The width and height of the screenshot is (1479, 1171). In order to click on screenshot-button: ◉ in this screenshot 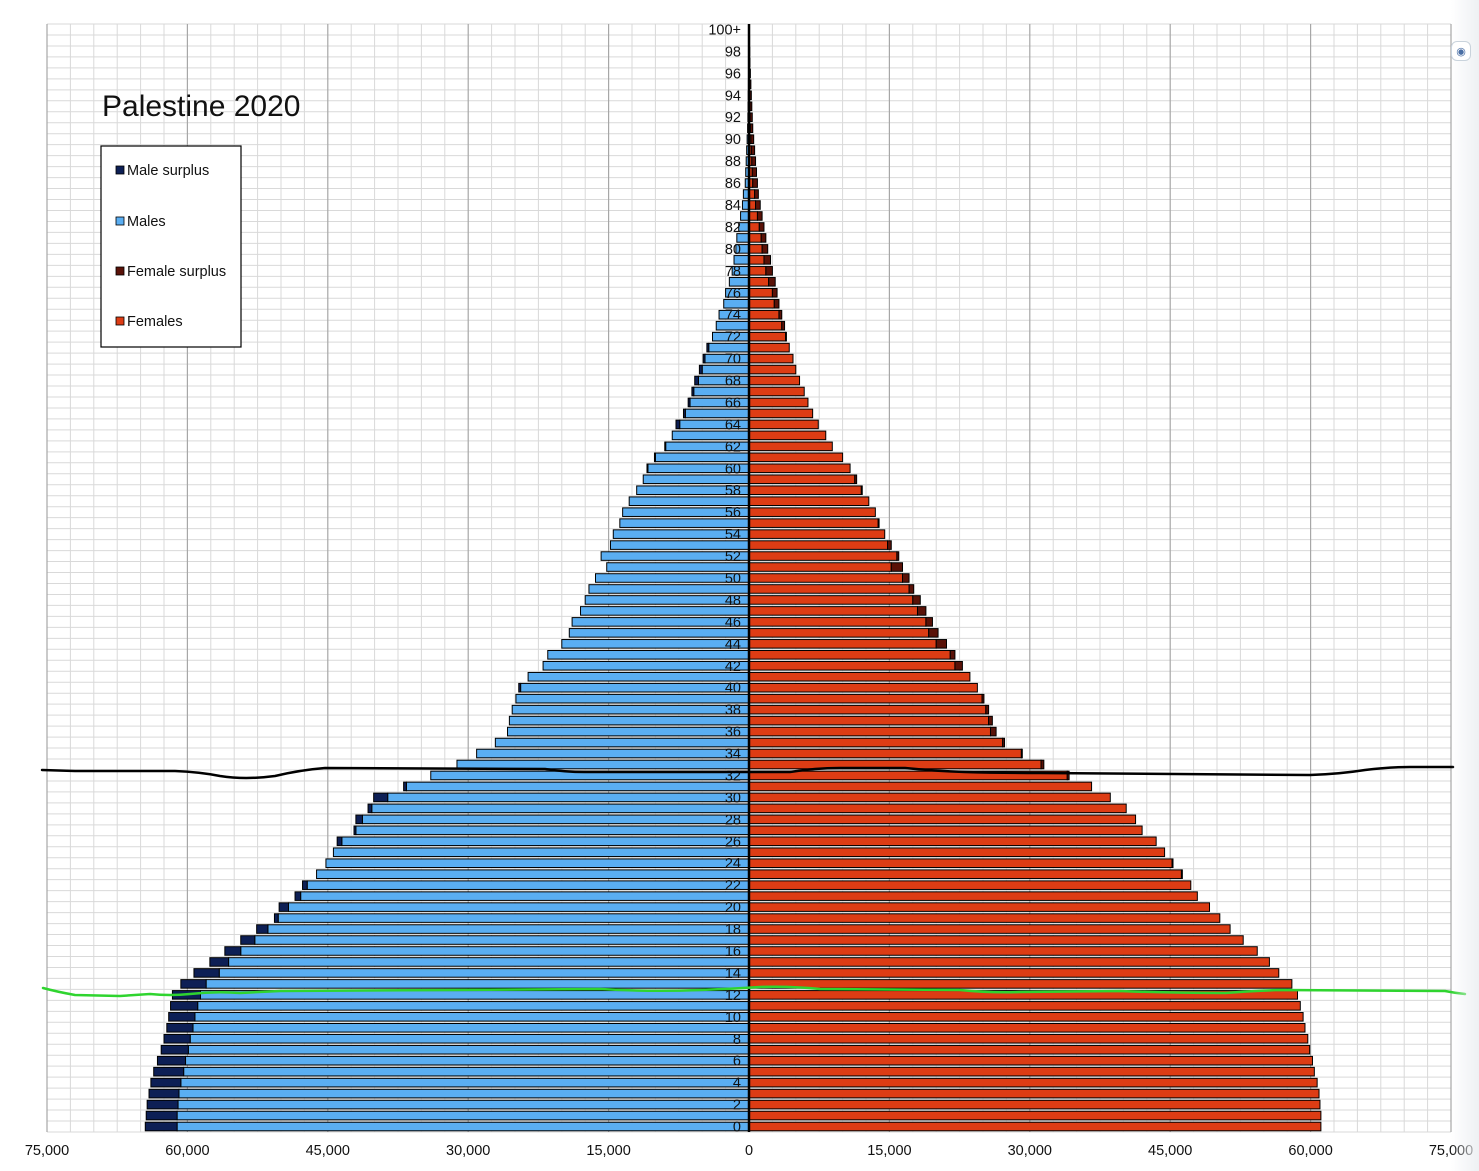, I will do `click(1461, 51)`.